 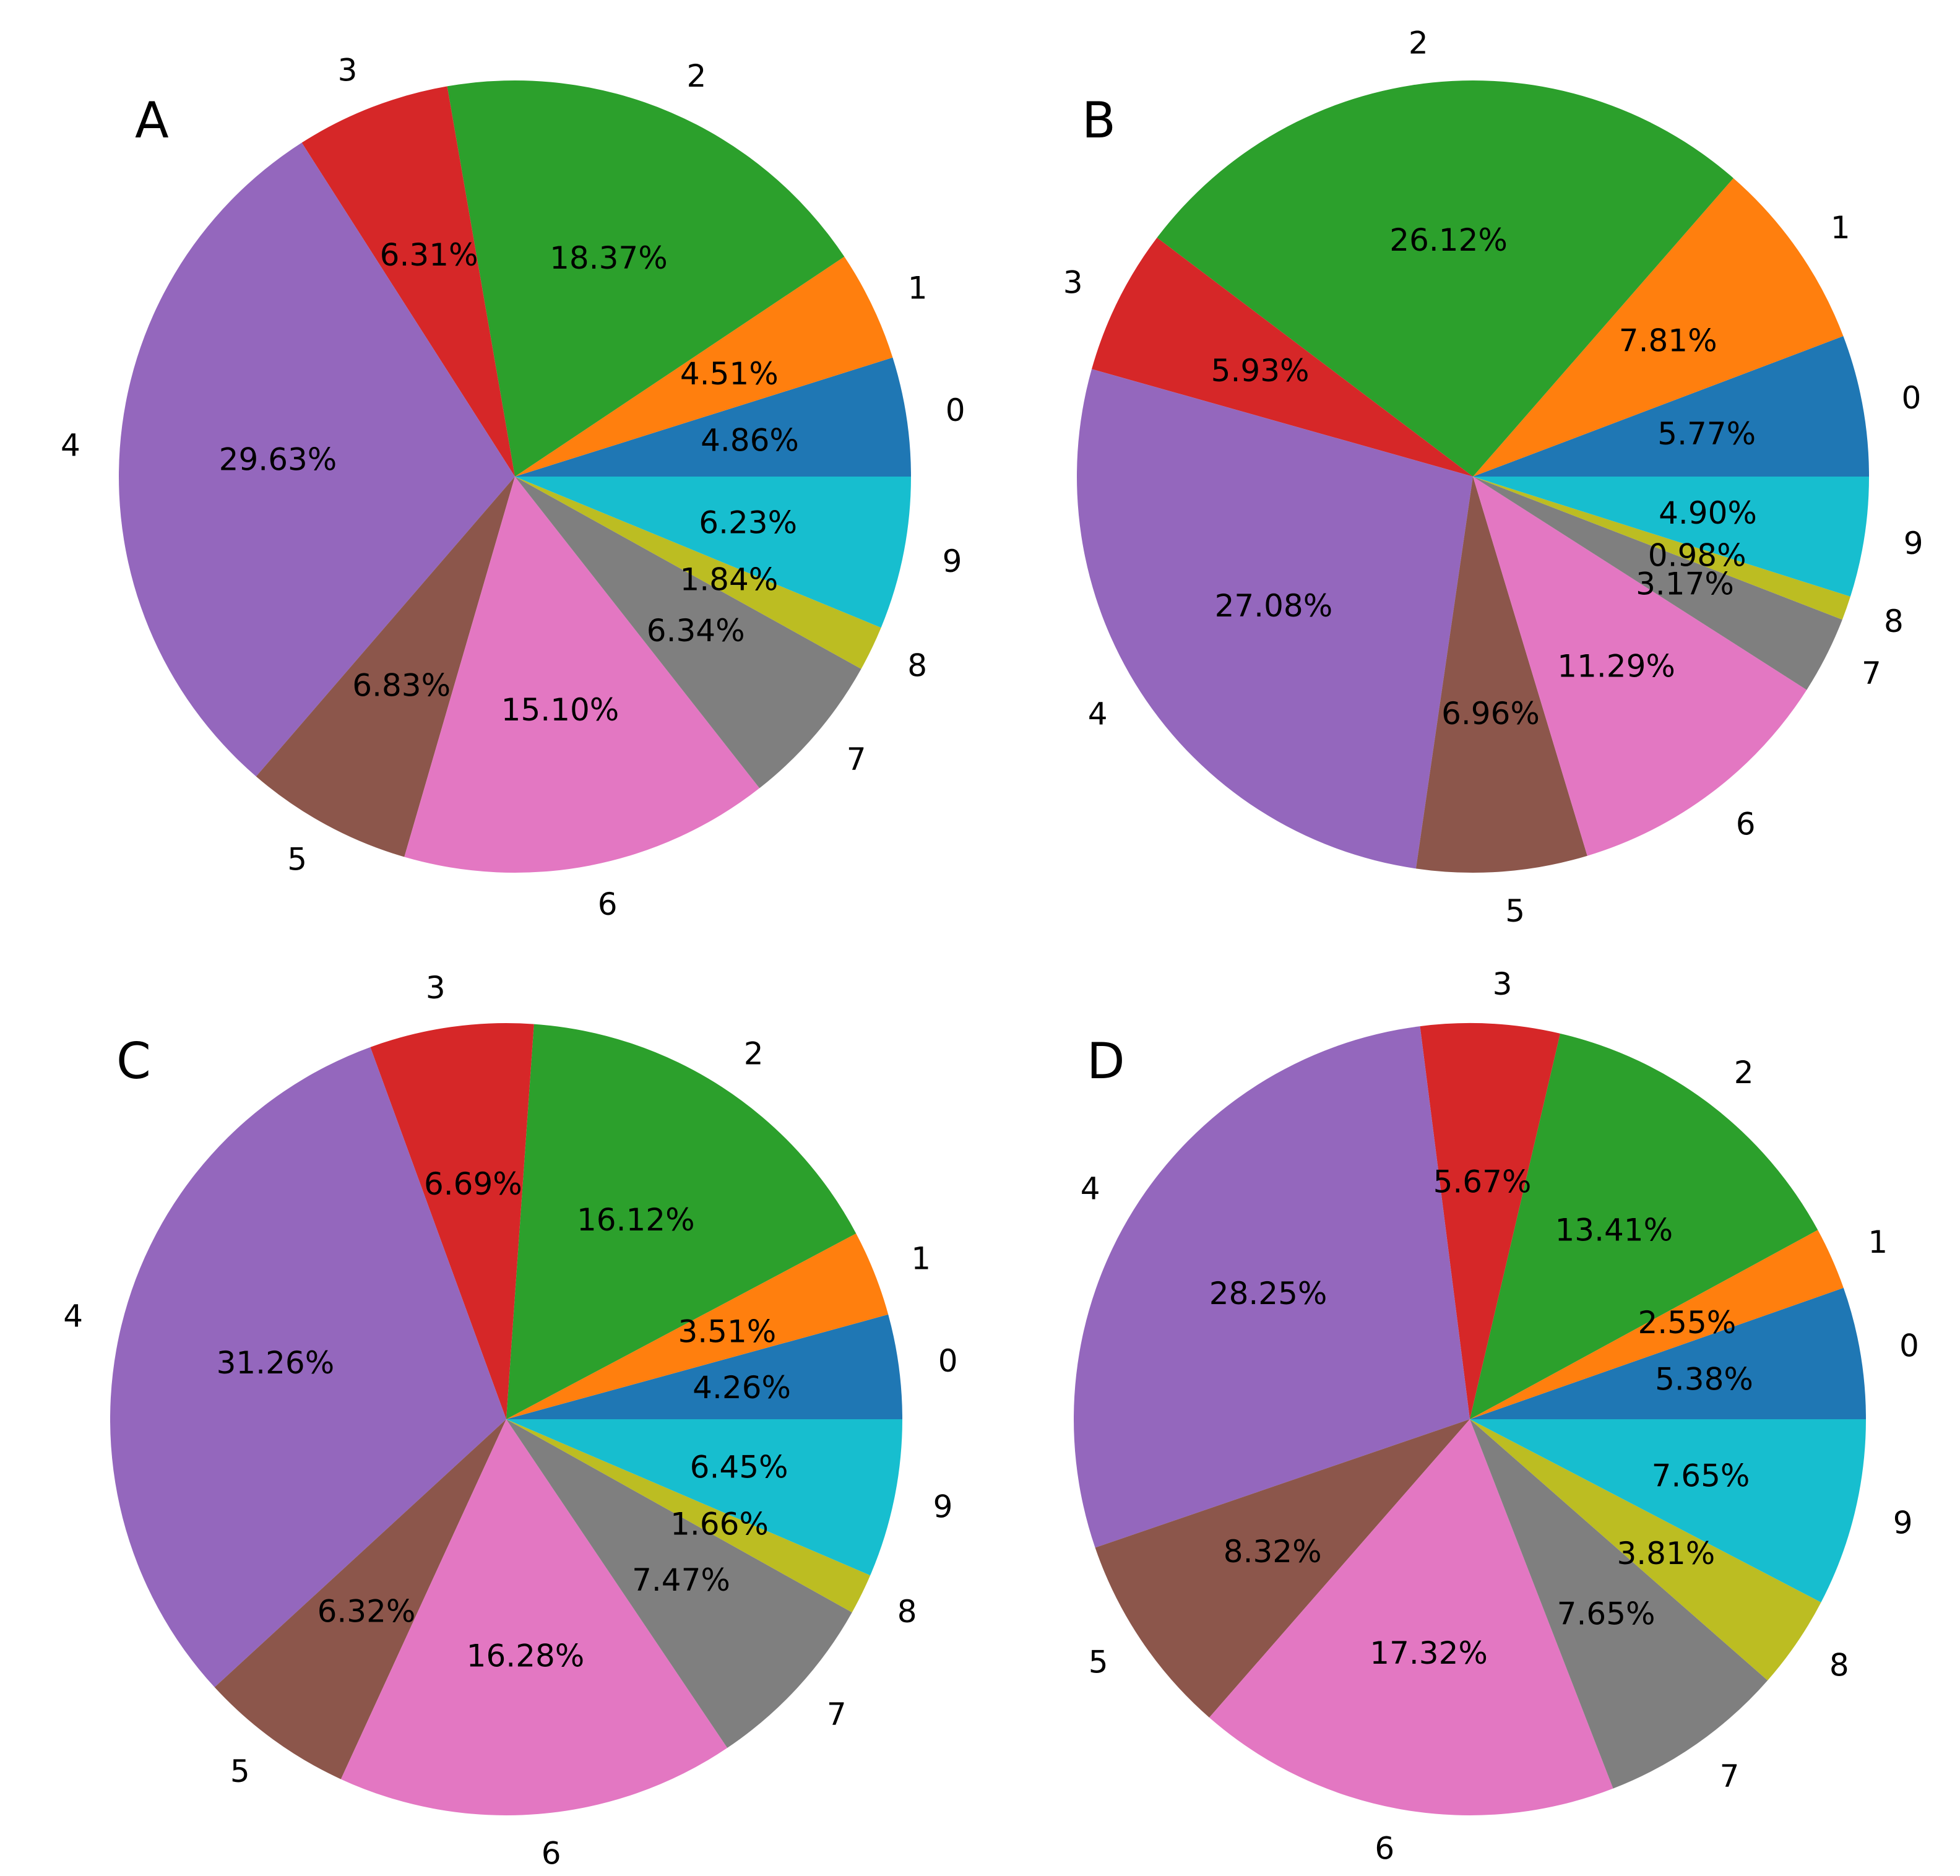 I want to click on pie-d-value-label-5: 8.32%, so click(x=1273, y=1552).